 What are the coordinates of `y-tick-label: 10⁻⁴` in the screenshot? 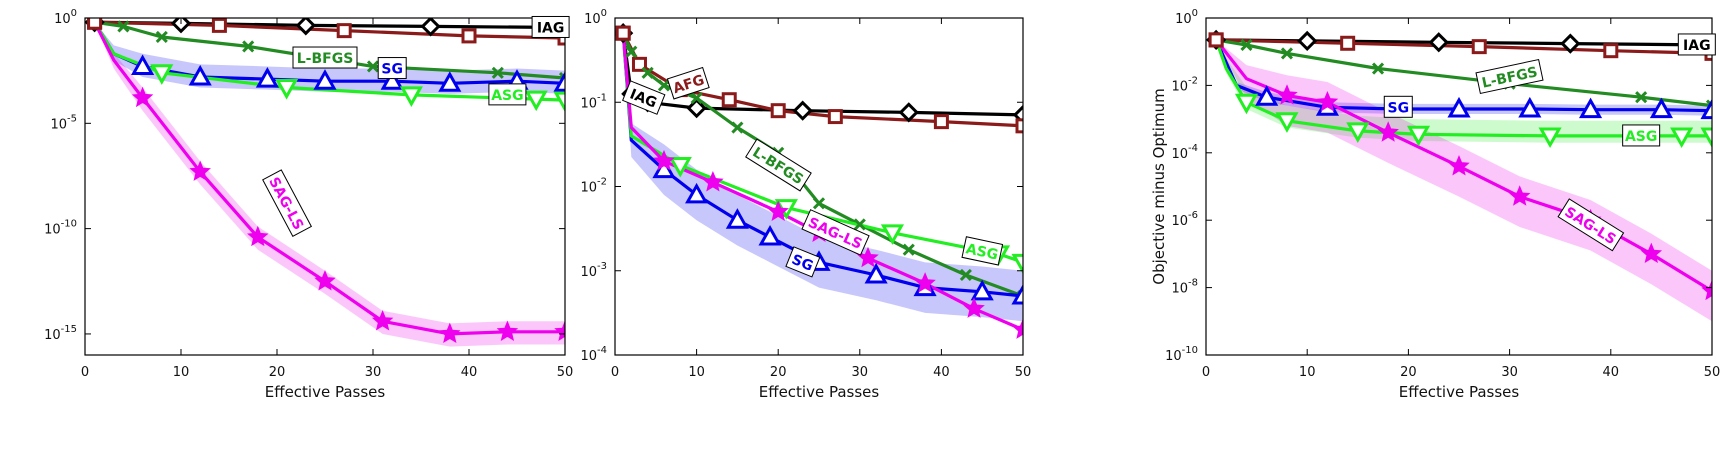 It's located at (593, 354).